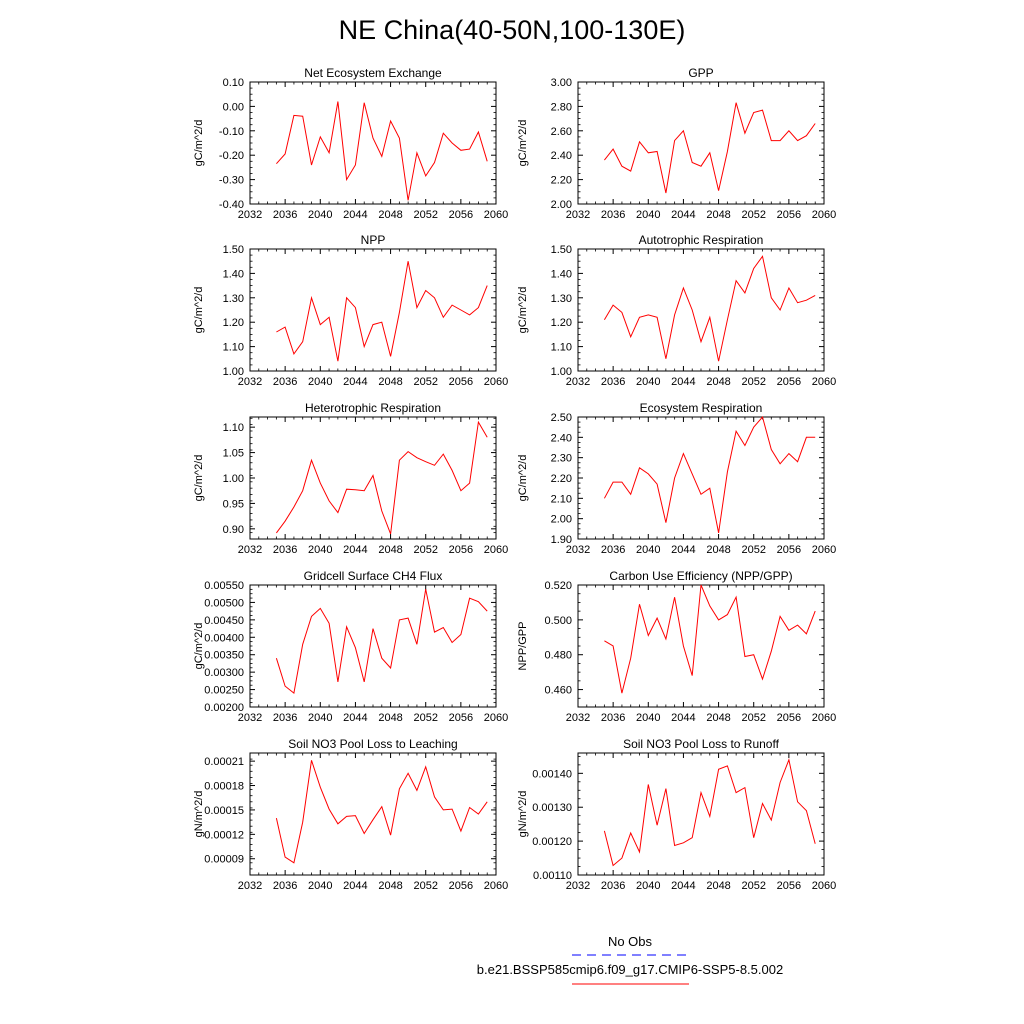 The height and width of the screenshot is (1024, 1024). I want to click on y-tick-label: 0.00015, so click(224, 811).